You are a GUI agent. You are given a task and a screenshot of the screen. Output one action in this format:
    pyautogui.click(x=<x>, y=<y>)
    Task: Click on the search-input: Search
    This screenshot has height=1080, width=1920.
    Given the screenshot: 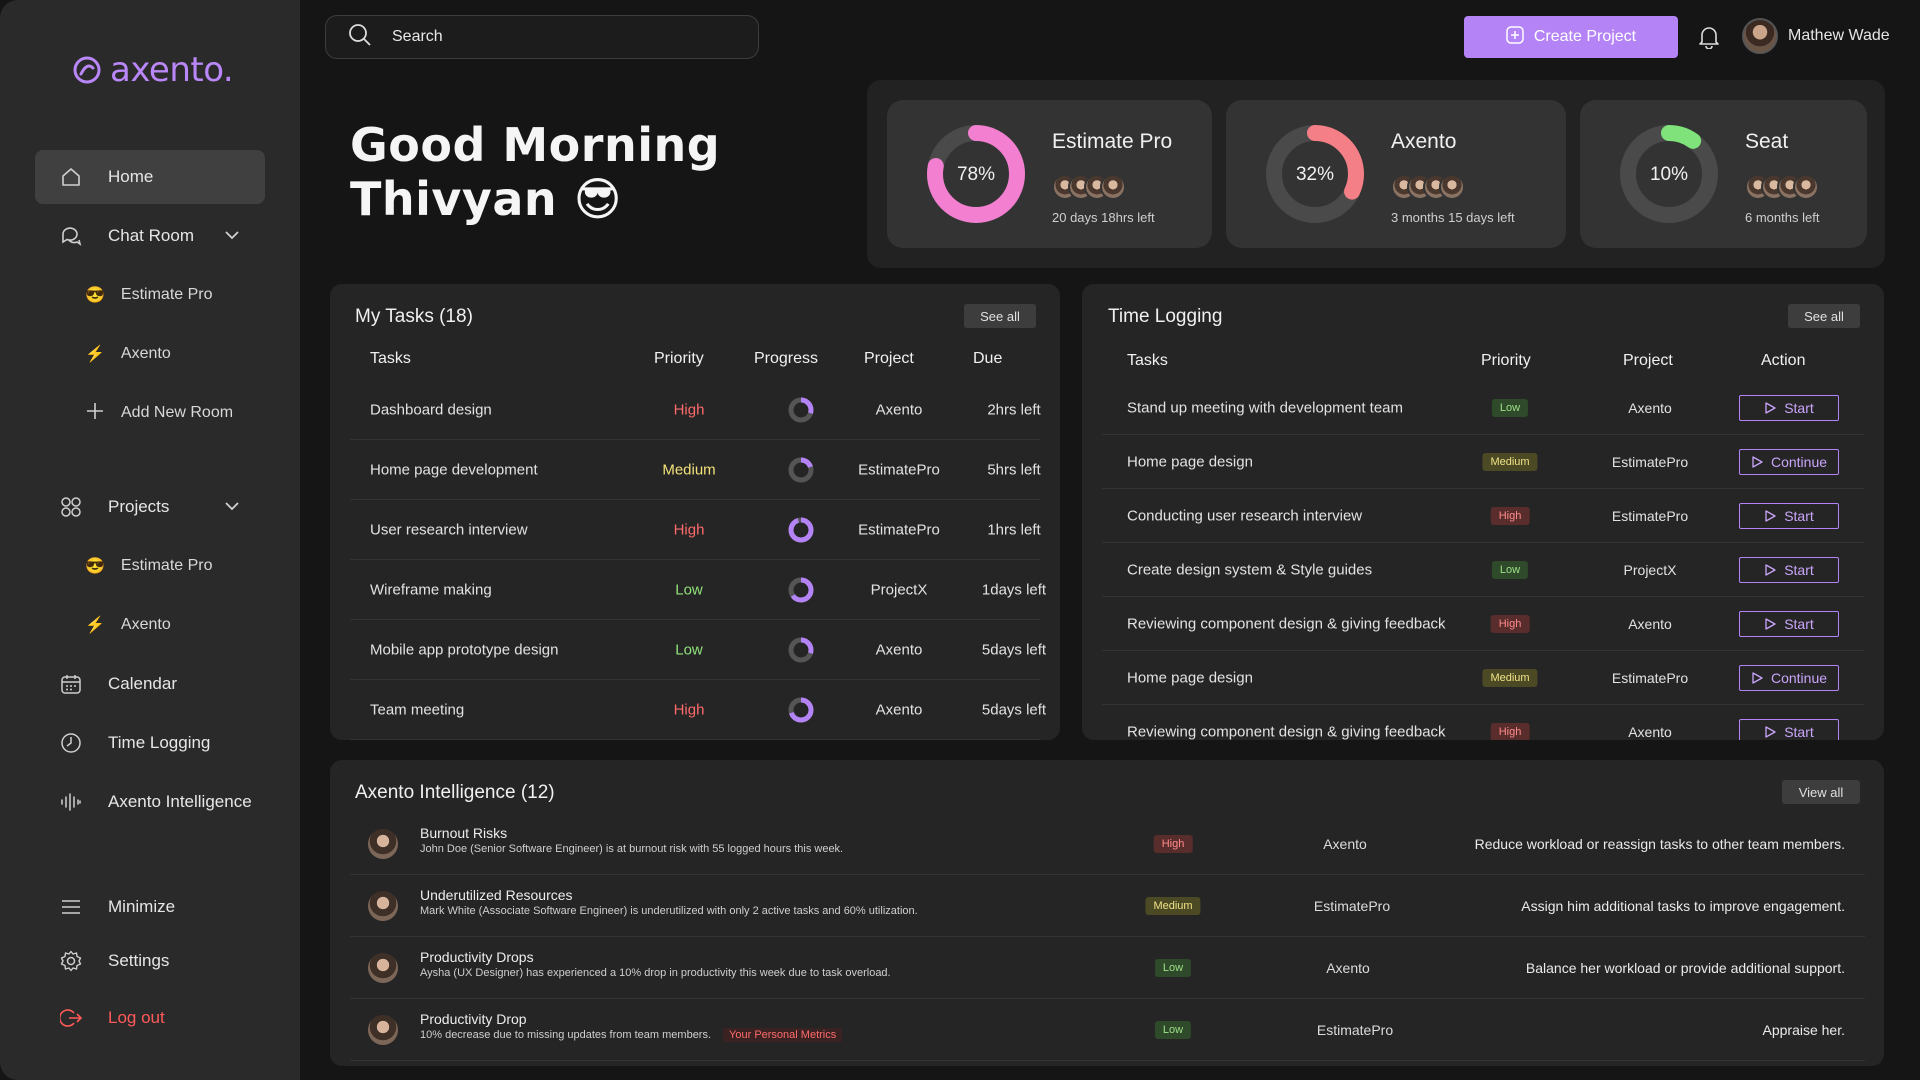 What is the action you would take?
    pyautogui.click(x=542, y=37)
    